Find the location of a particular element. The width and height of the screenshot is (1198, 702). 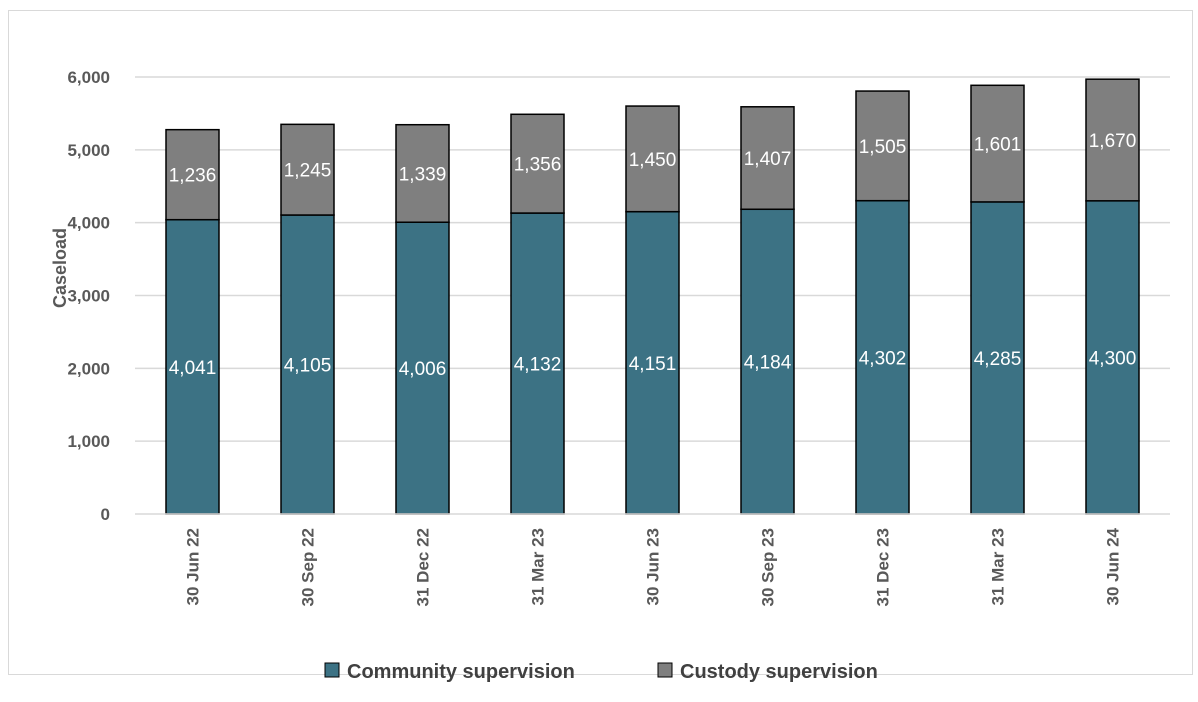

data-label: 4,184 is located at coordinates (768, 363).